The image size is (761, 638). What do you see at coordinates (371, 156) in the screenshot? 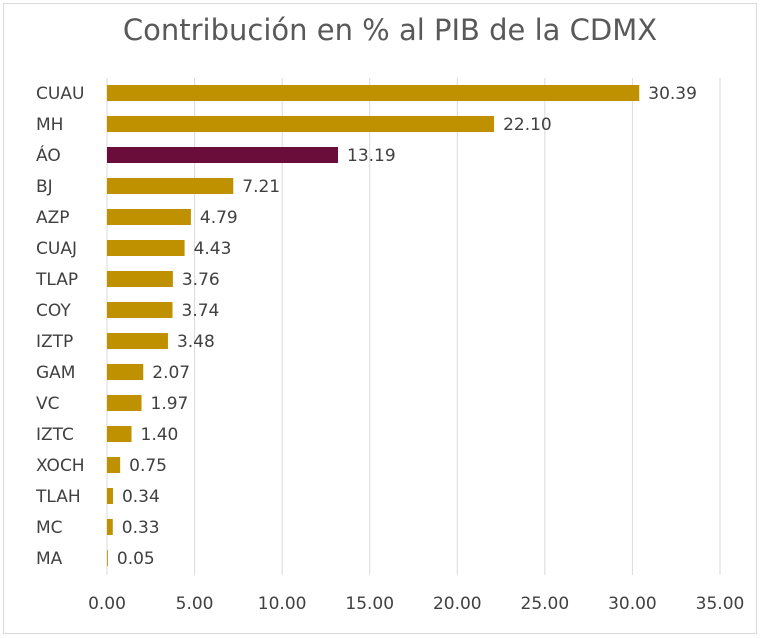
I see `data-label: 13.19` at bounding box center [371, 156].